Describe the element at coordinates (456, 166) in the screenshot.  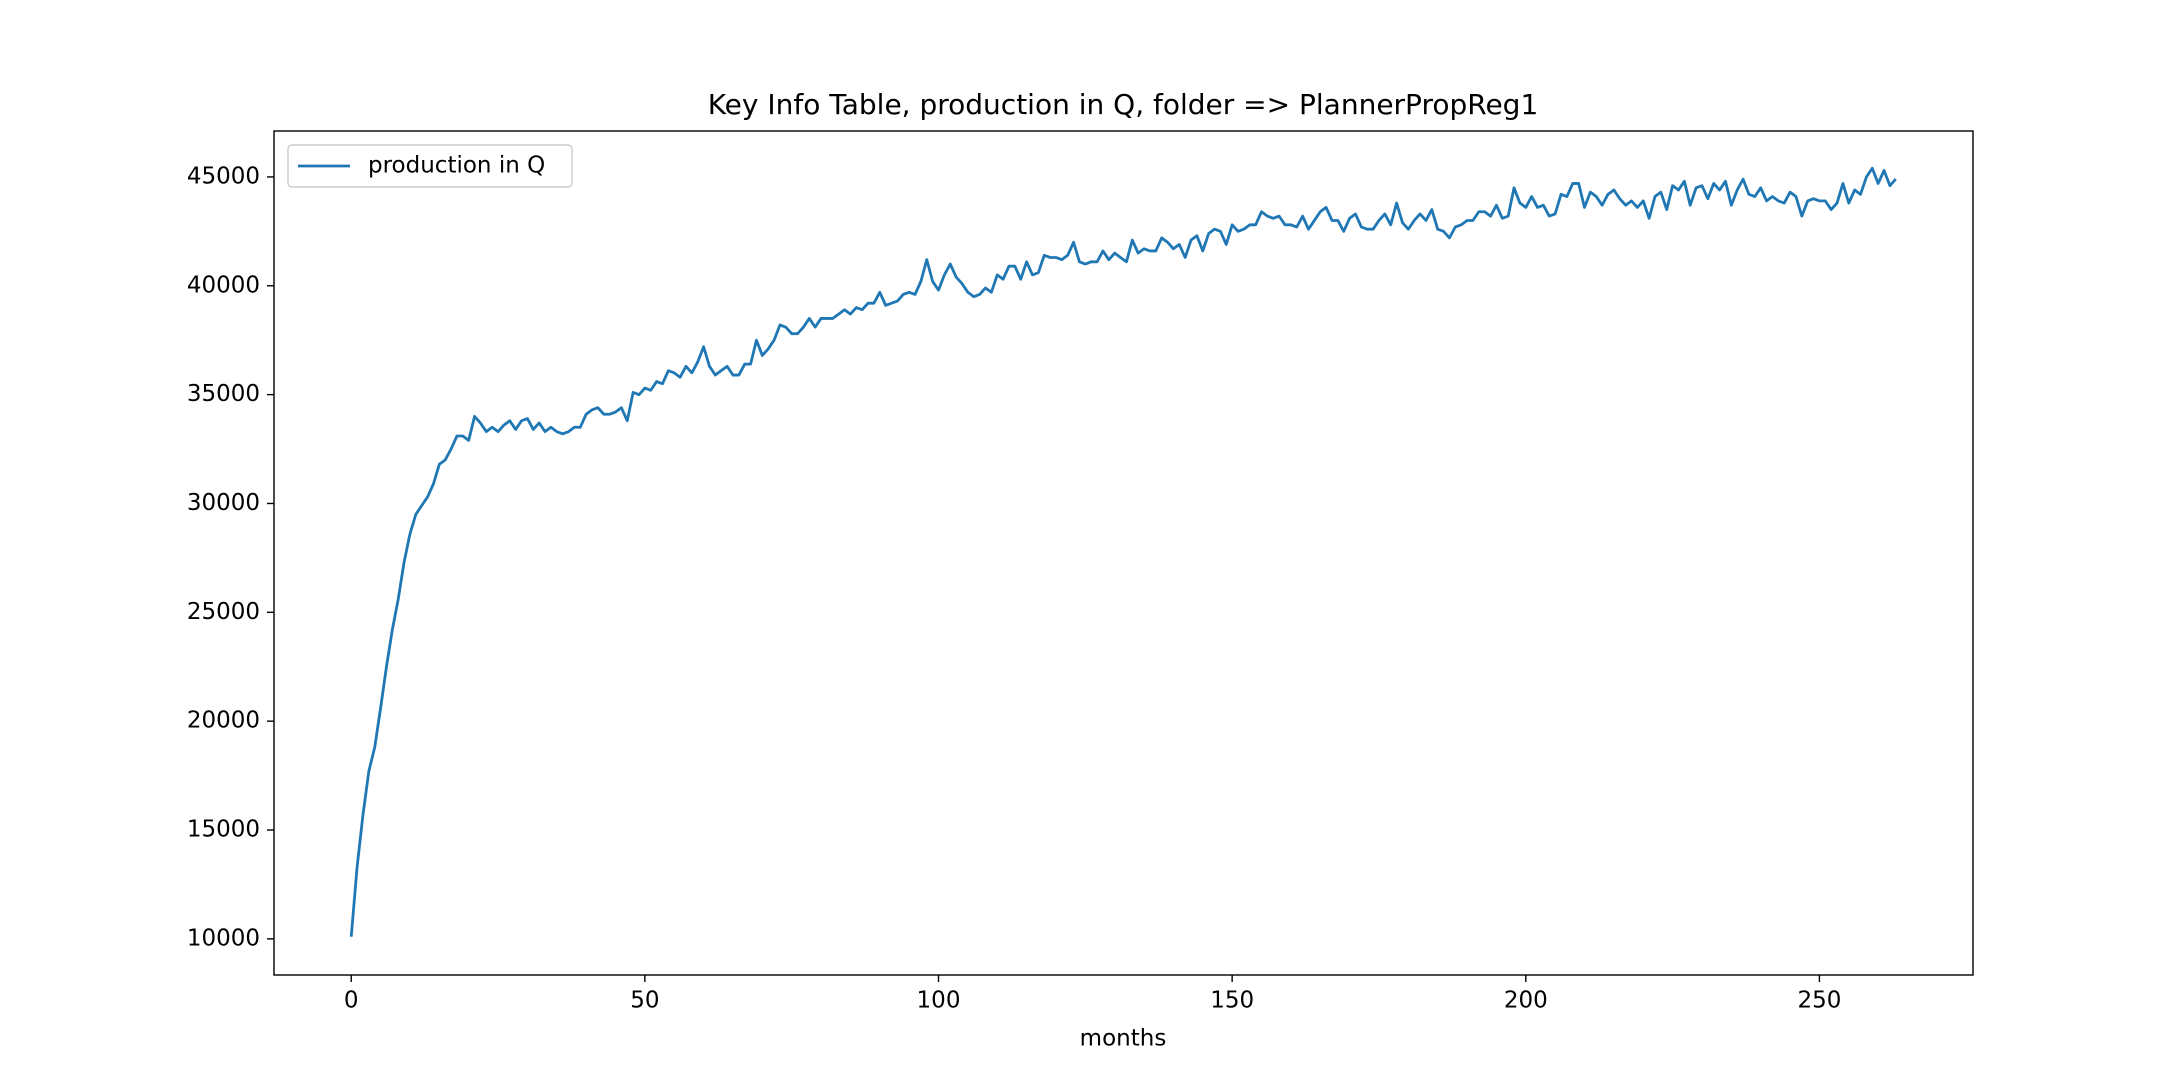
I see `legend-label: production in Q` at that location.